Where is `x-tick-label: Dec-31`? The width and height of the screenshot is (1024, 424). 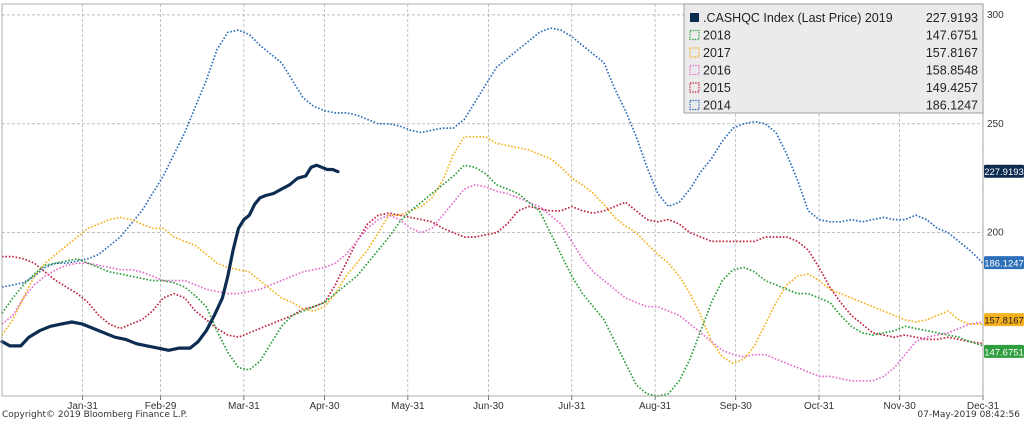 x-tick-label: Dec-31 is located at coordinates (983, 406).